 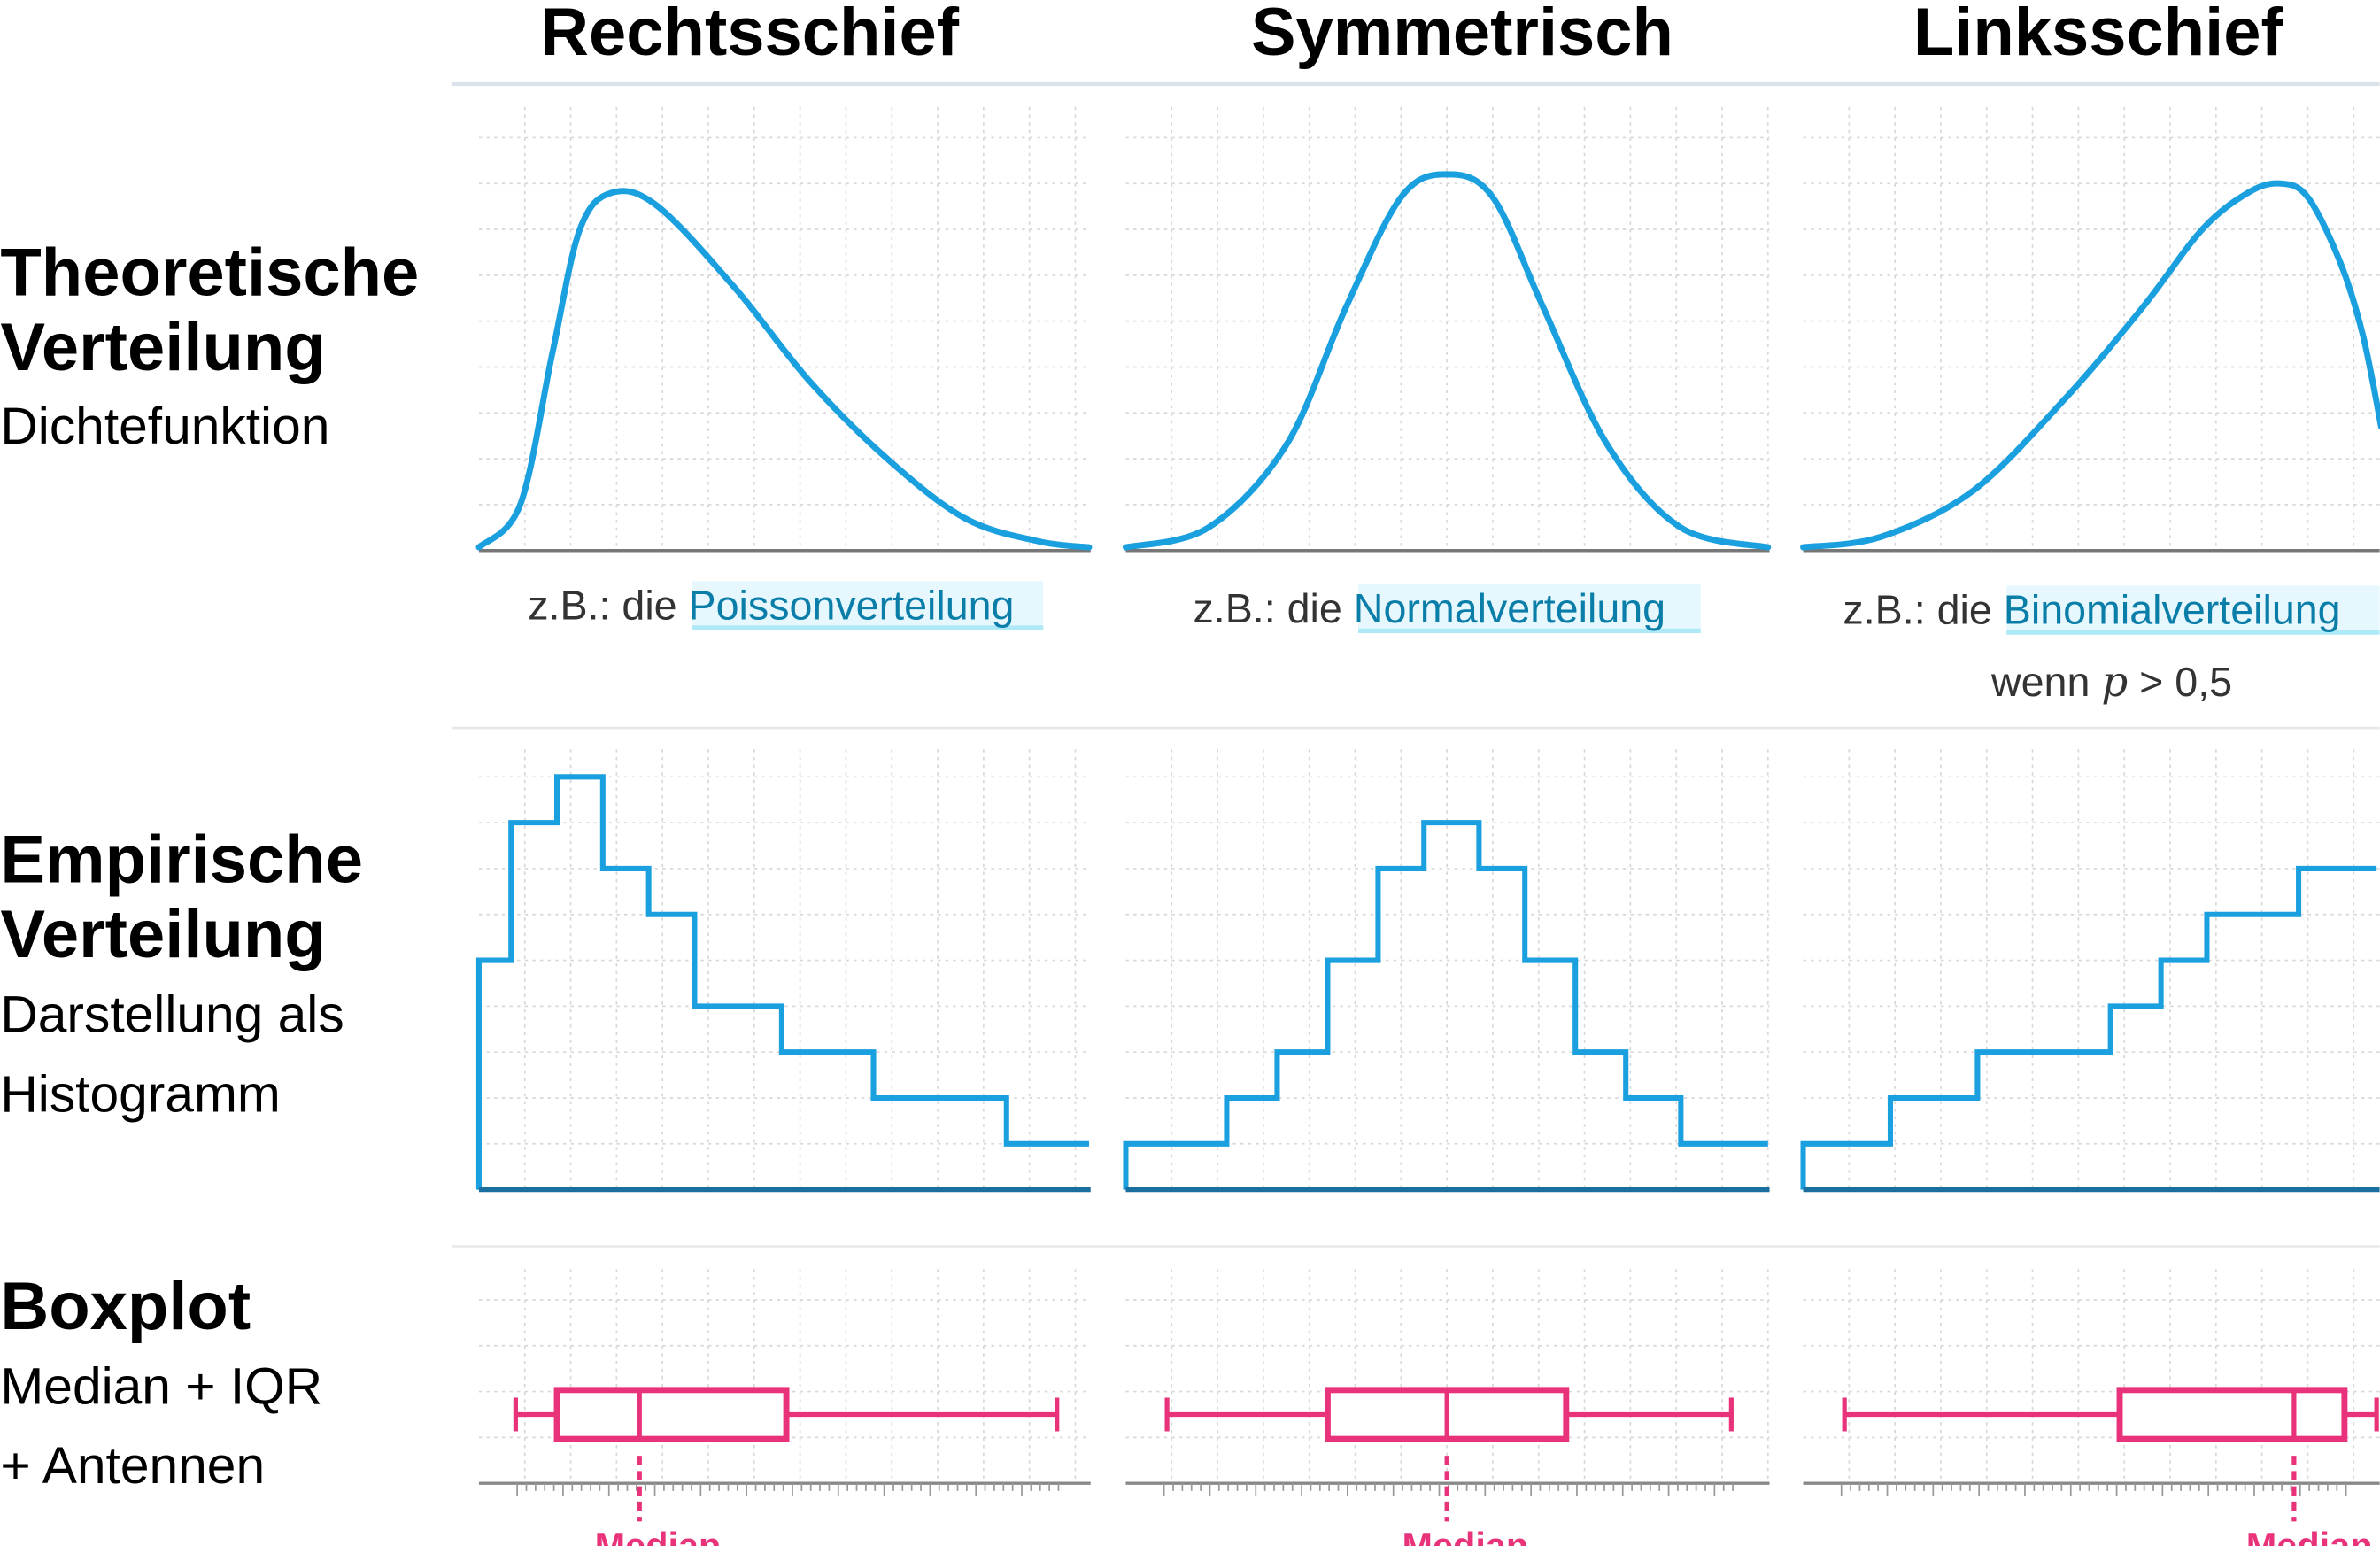 What do you see at coordinates (209, 272) in the screenshot?
I see `row-title: Theoretische` at bounding box center [209, 272].